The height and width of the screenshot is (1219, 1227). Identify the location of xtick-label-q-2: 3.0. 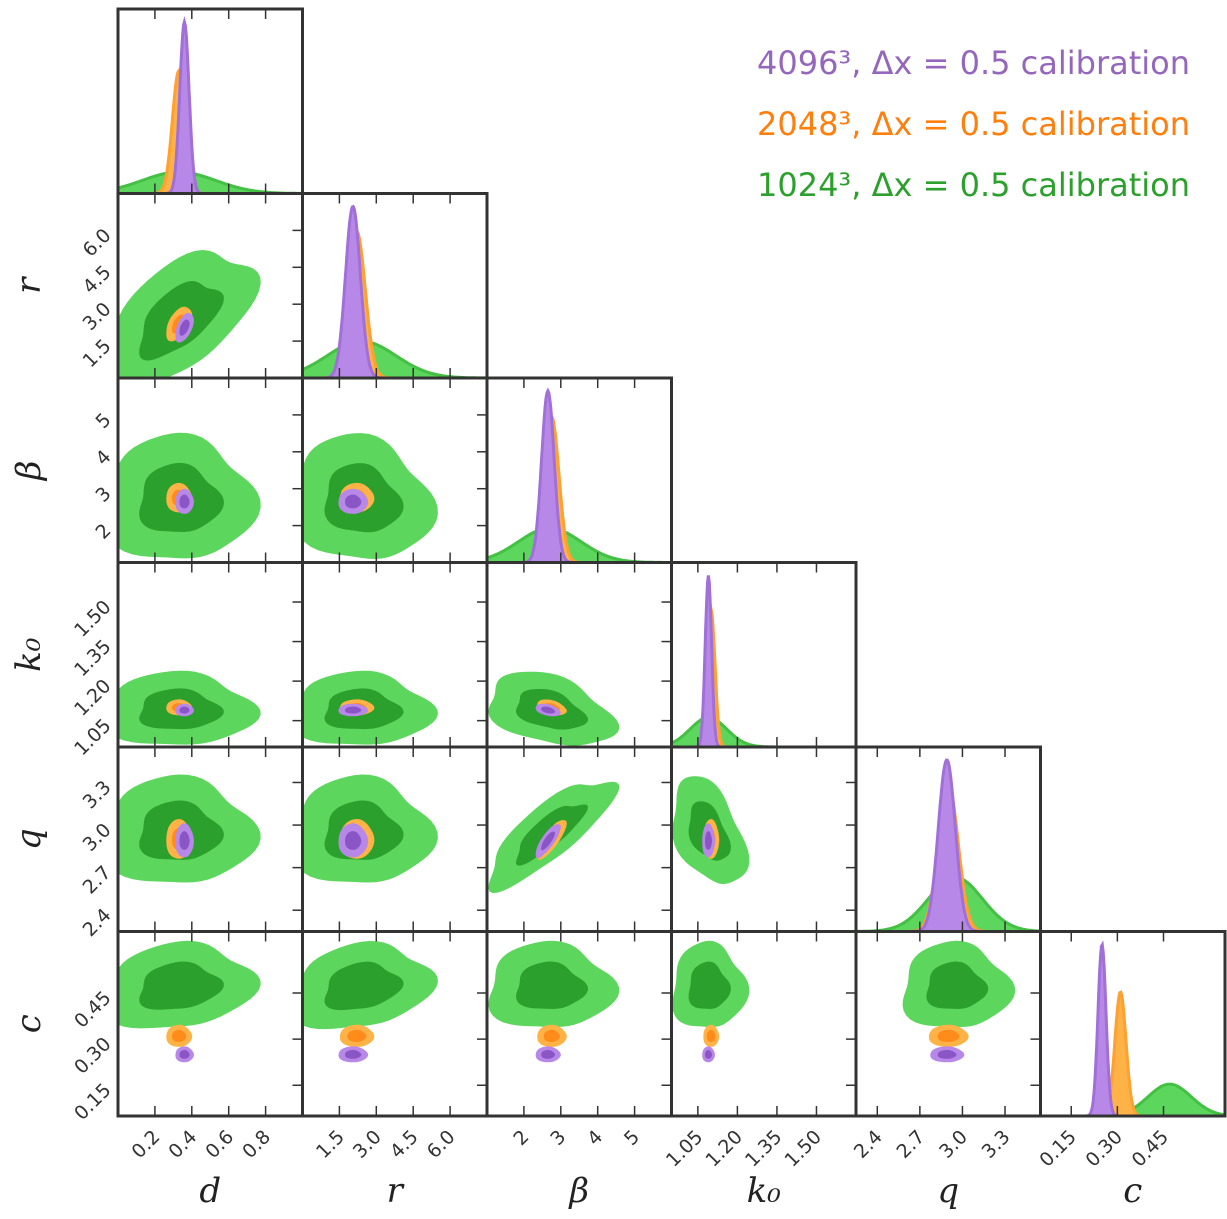
(953, 1144).